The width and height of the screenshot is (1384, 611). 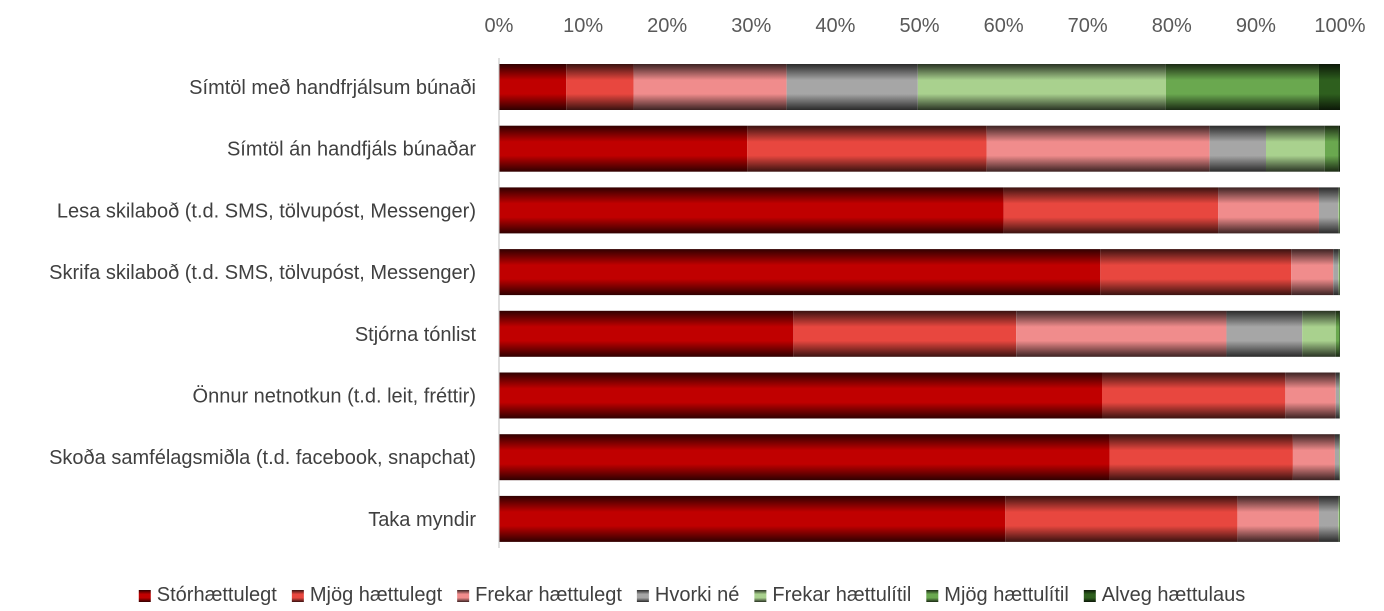 I want to click on x-tick-label: 20%, so click(x=667, y=26).